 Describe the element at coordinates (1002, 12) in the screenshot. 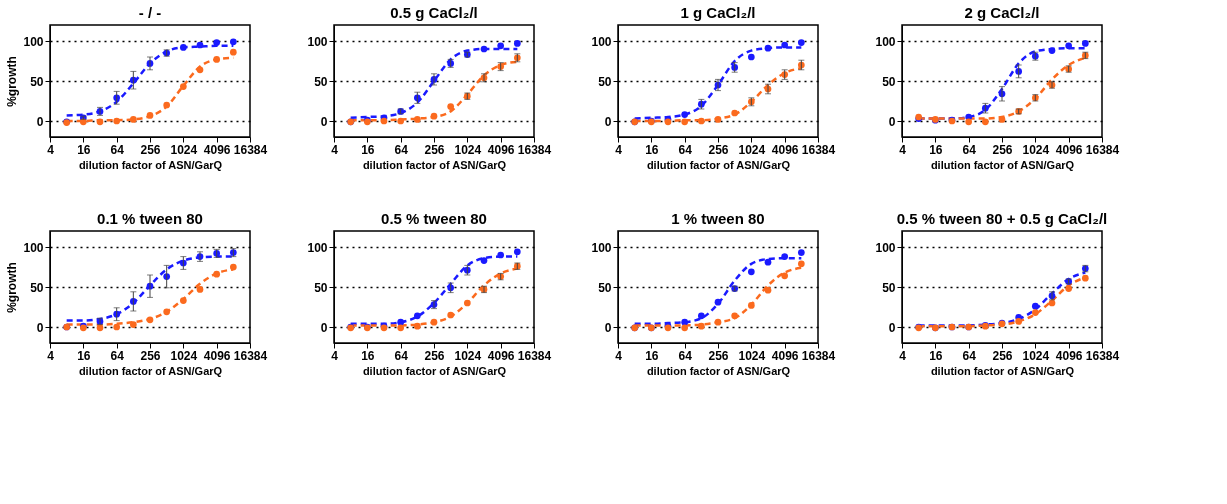

I see `chart-title: 2 g CaCl₂/l` at that location.